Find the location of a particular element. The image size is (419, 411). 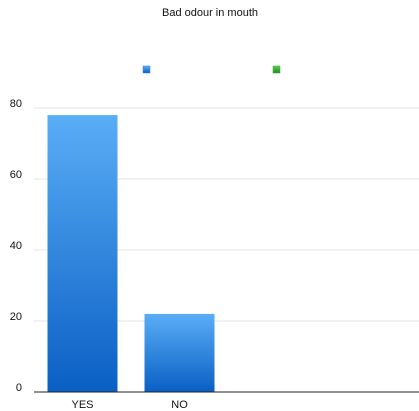

chart-title: Bad odour in mouth is located at coordinates (210, 13).